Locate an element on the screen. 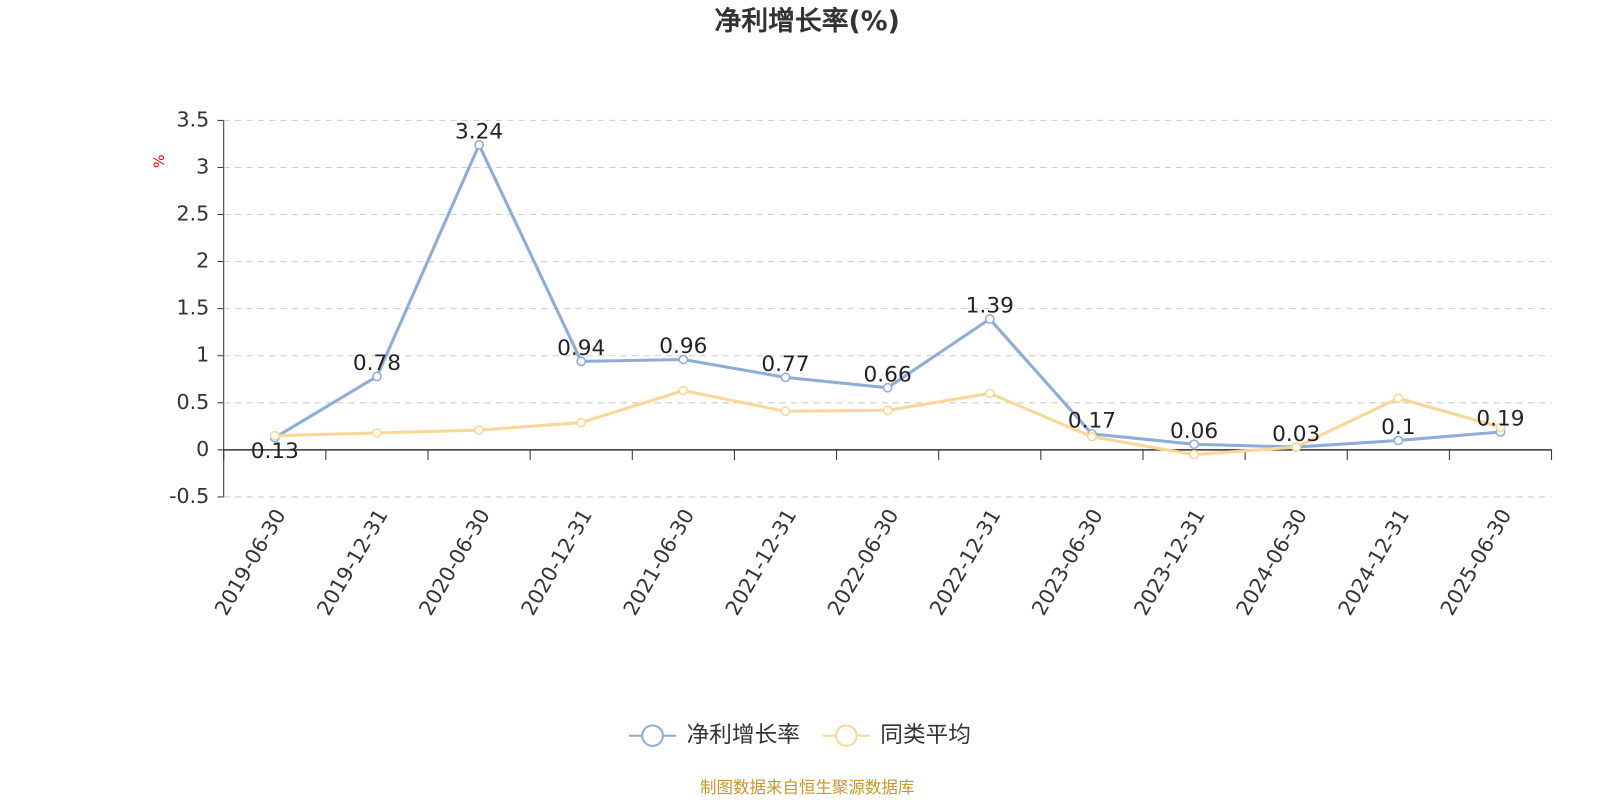 Image resolution: width=1600 pixels, height=800 pixels. data-label: 0.13 is located at coordinates (275, 451).